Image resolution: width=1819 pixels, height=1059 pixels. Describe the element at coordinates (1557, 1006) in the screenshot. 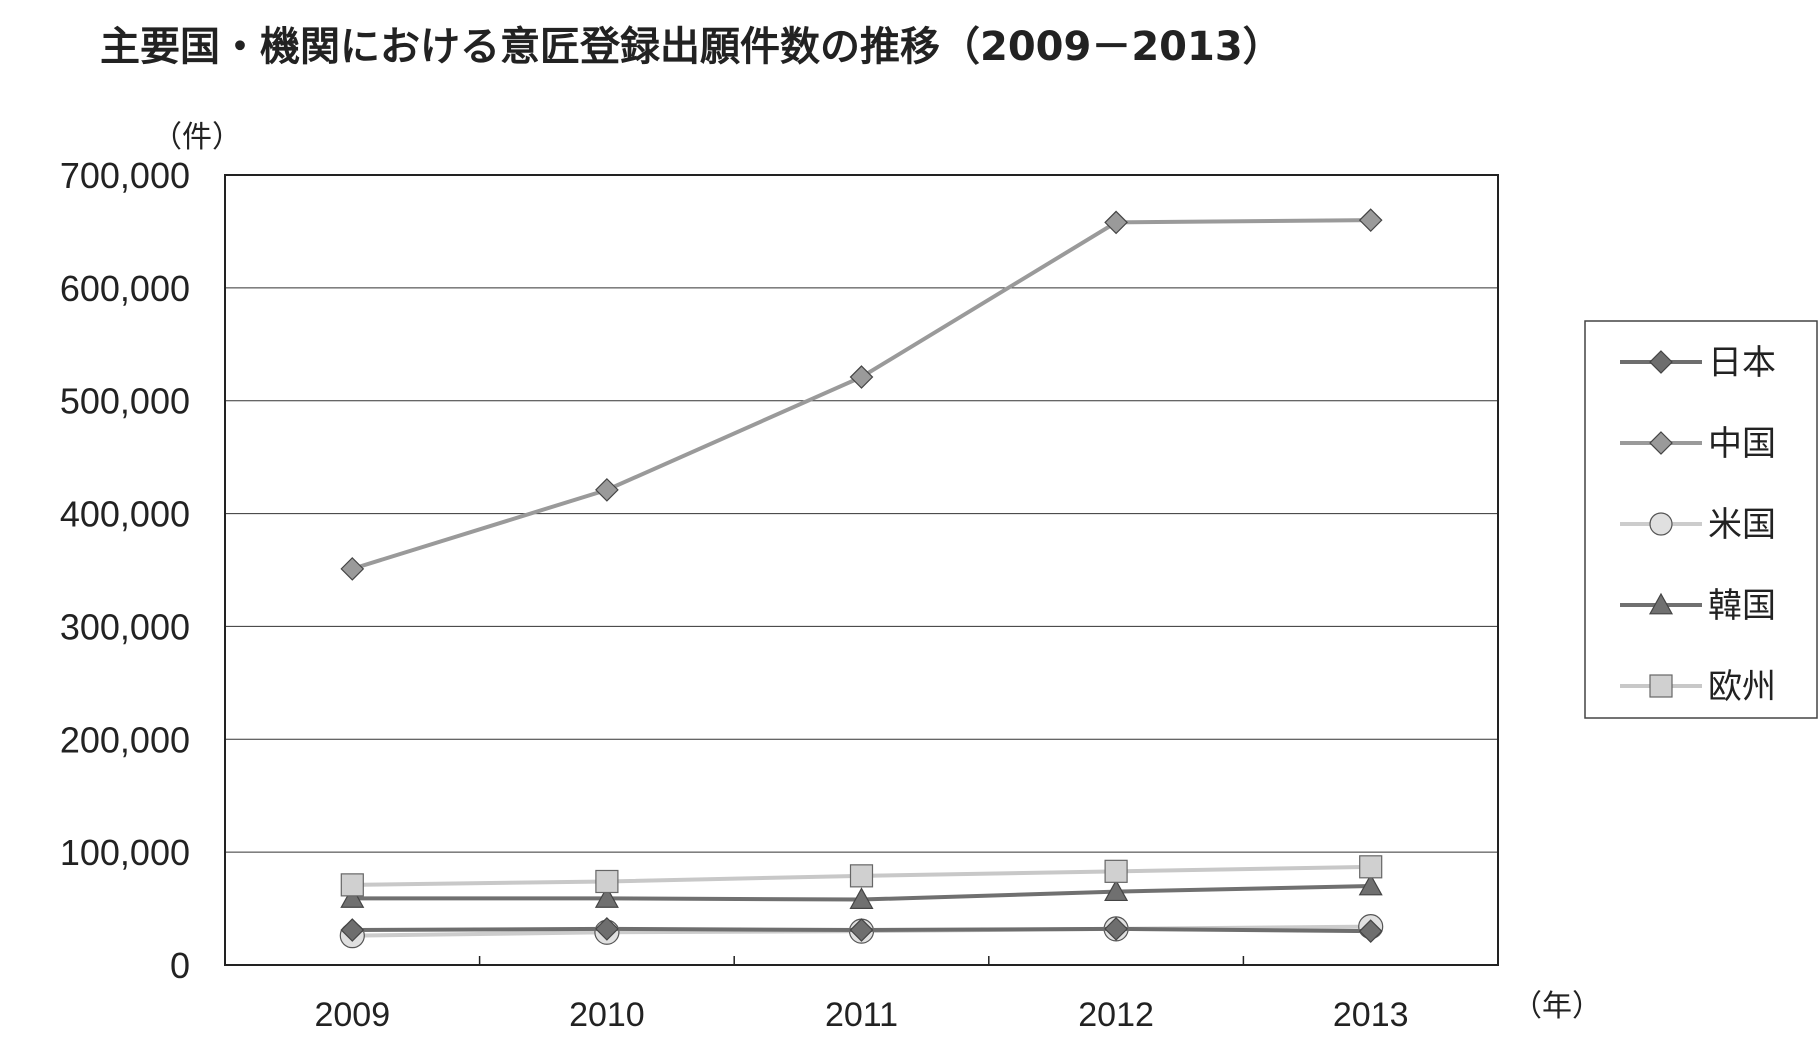

I see `x-axis-unit: （年）` at that location.